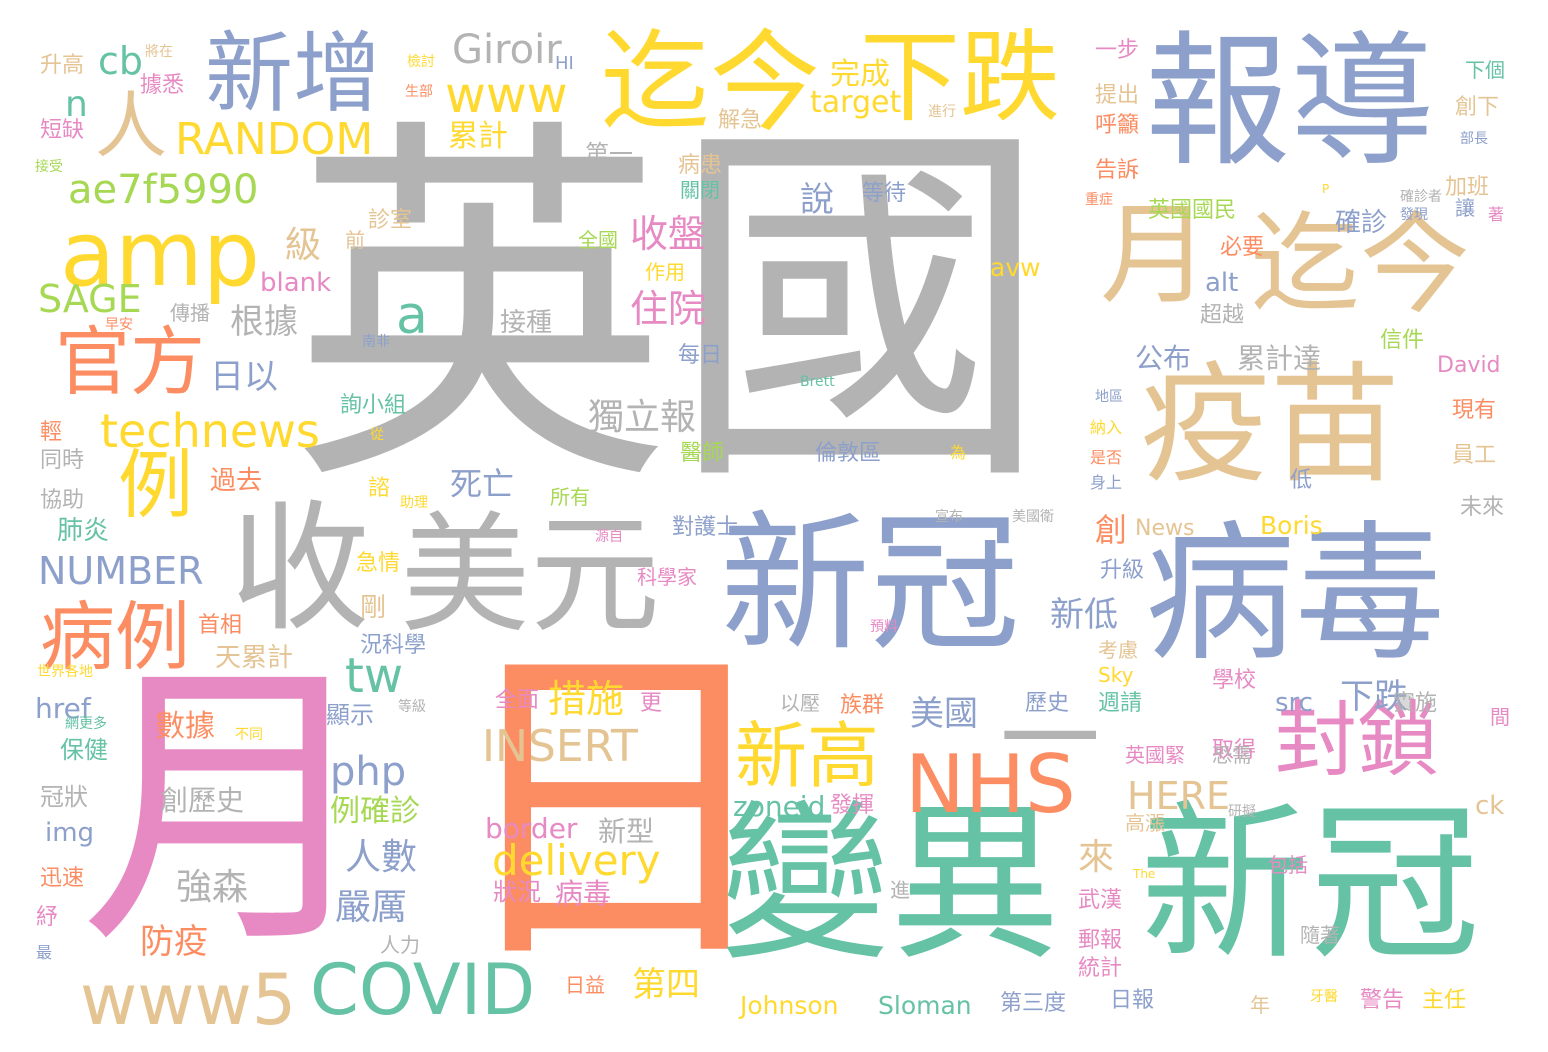 The height and width of the screenshot is (1052, 1548). I want to click on word-src: src, so click(1294, 703).